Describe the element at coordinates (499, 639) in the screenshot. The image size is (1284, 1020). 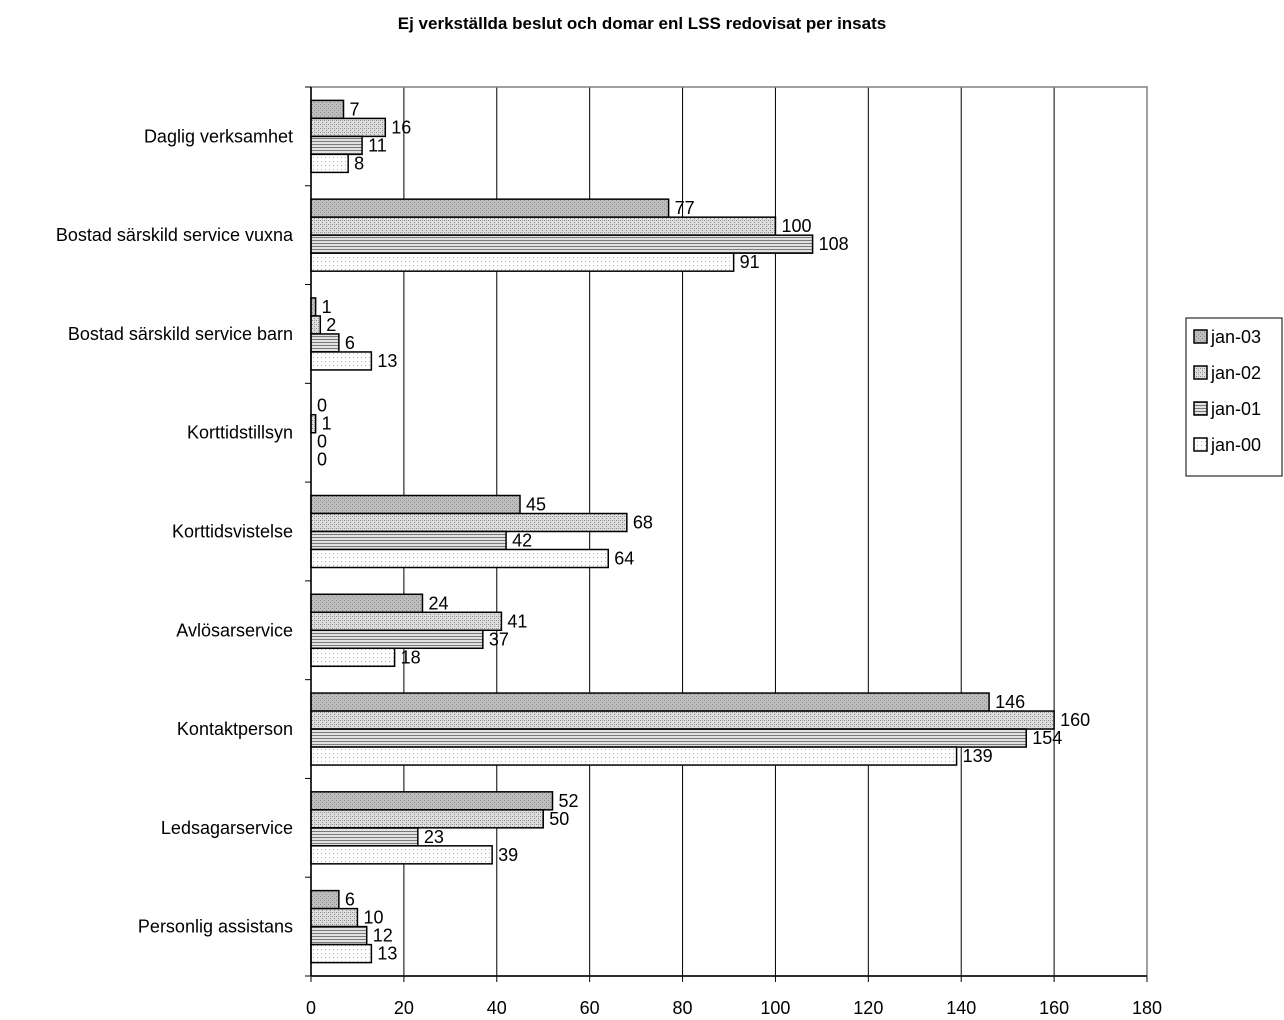
I see `data-label: 37` at that location.